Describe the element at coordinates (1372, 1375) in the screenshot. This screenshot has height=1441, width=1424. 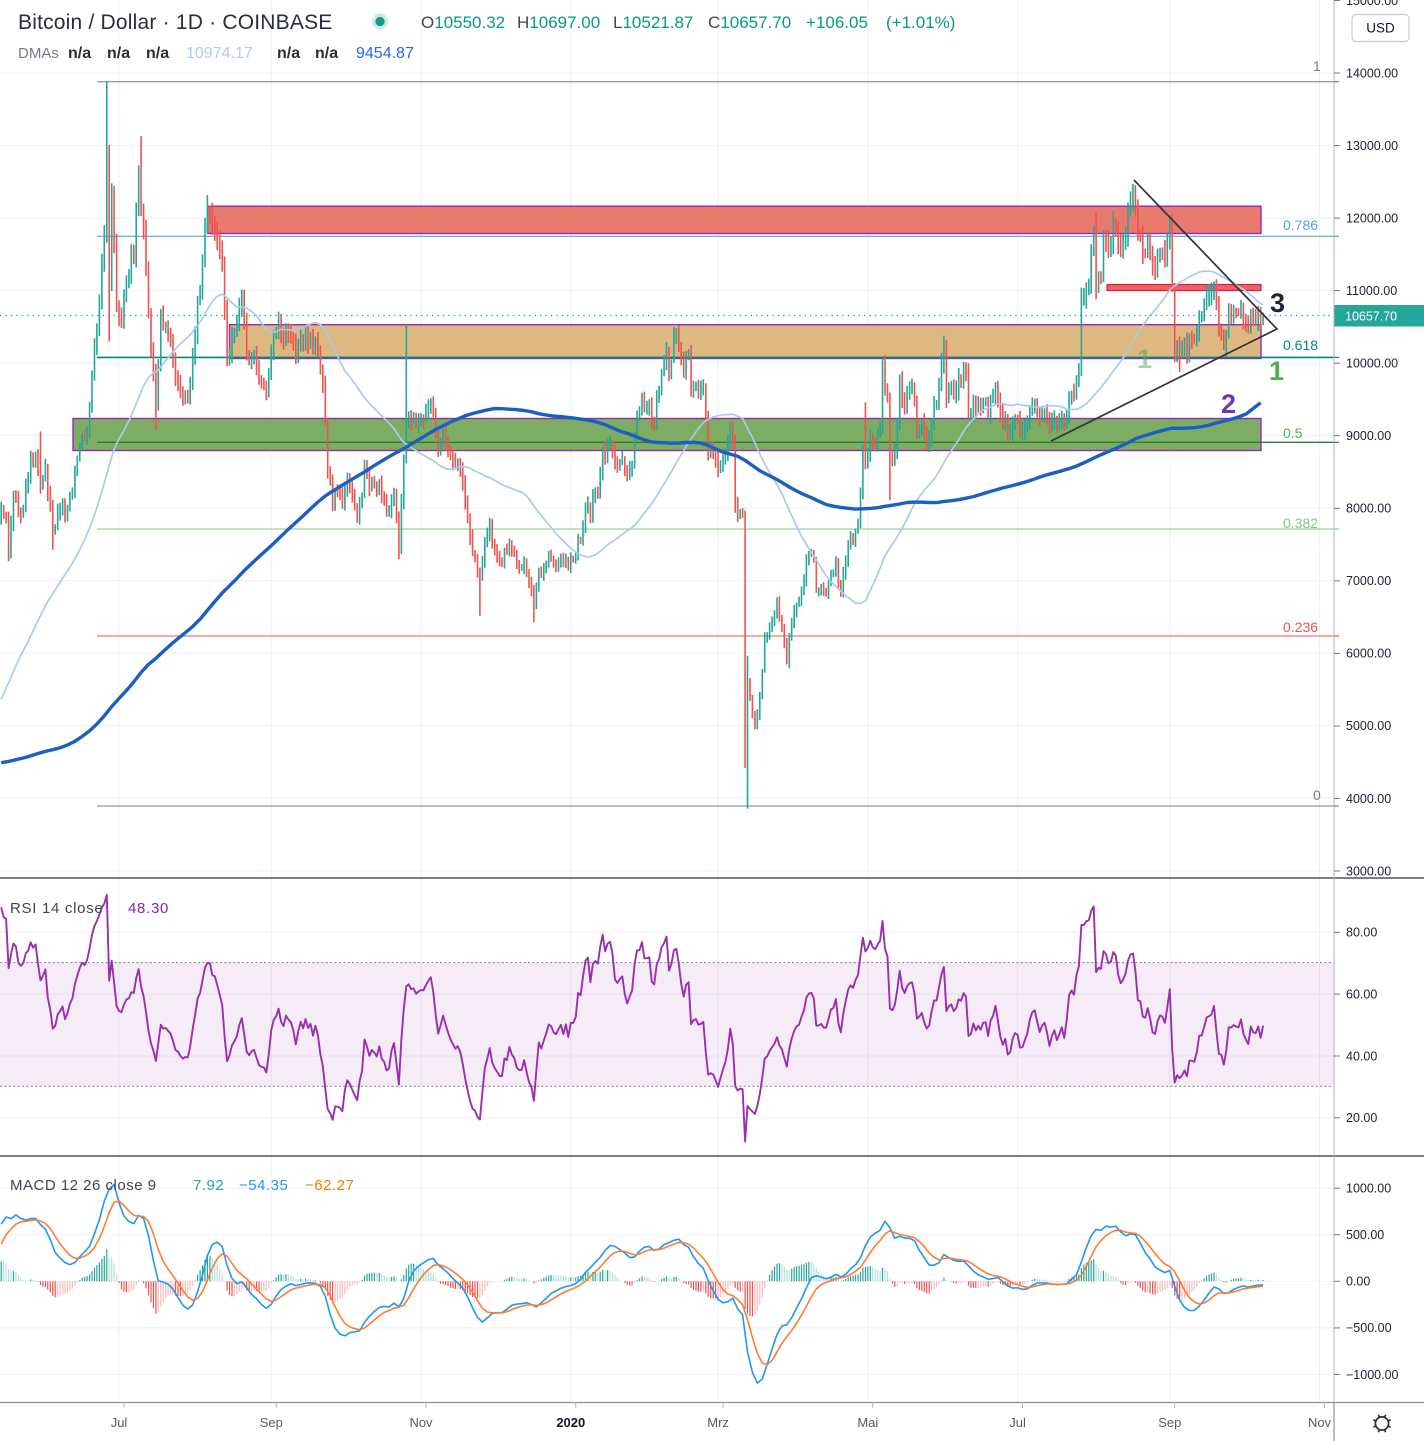
I see `svg-text: −1000.00` at that location.